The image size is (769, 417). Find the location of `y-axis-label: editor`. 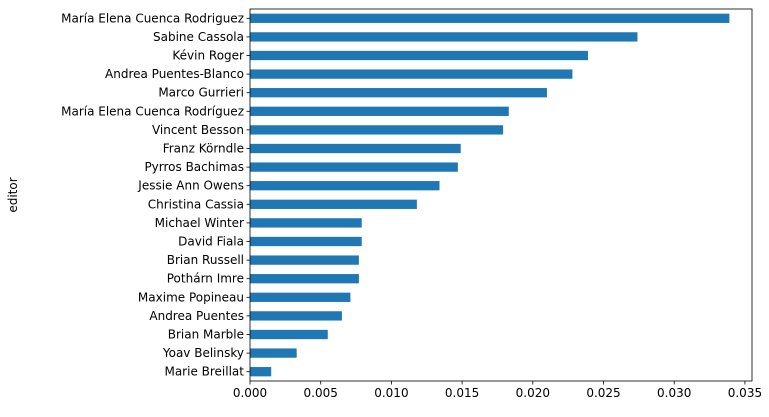

y-axis-label: editor is located at coordinates (13, 194).